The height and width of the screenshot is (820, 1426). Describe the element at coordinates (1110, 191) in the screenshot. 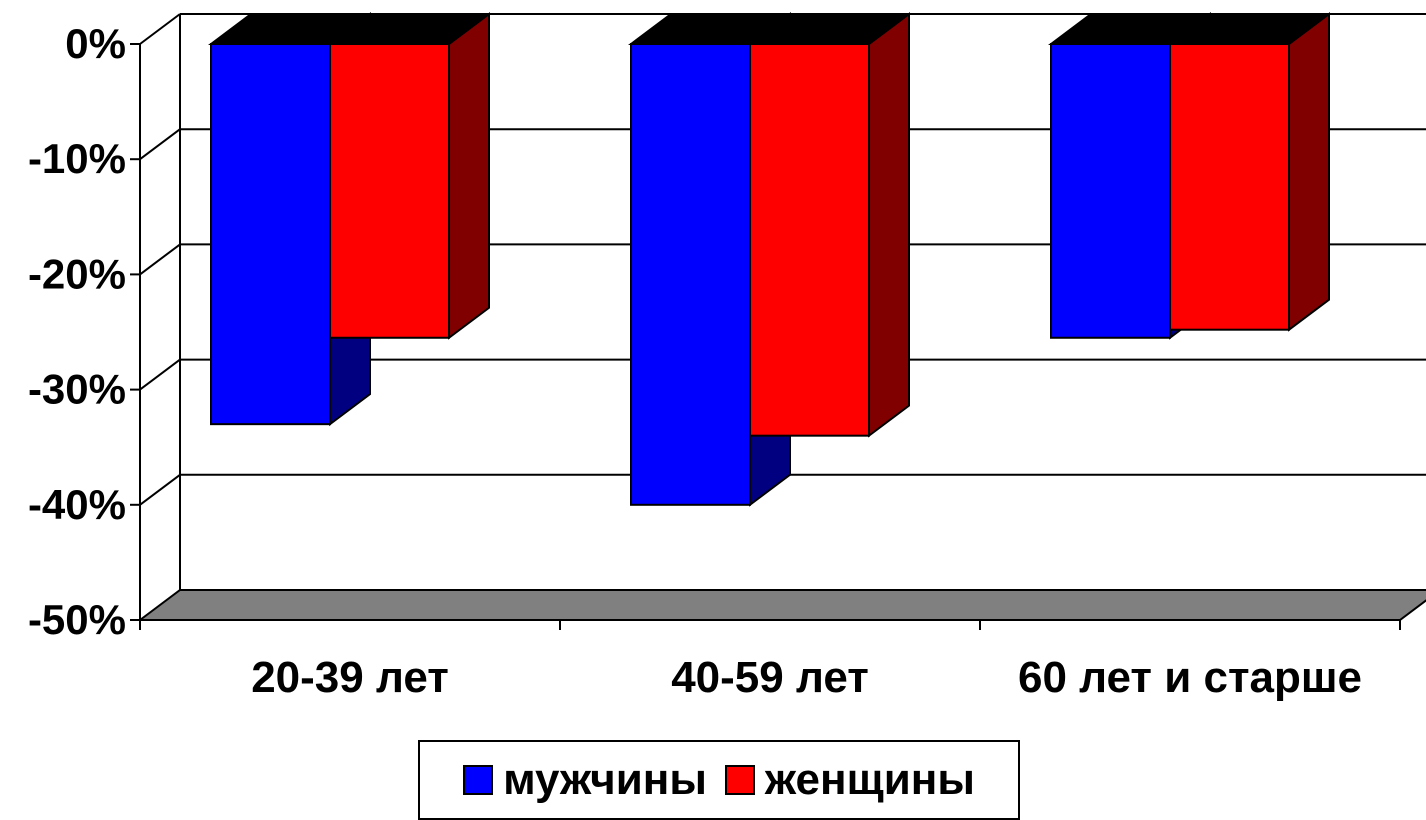

I see `bar-2-0-front` at that location.